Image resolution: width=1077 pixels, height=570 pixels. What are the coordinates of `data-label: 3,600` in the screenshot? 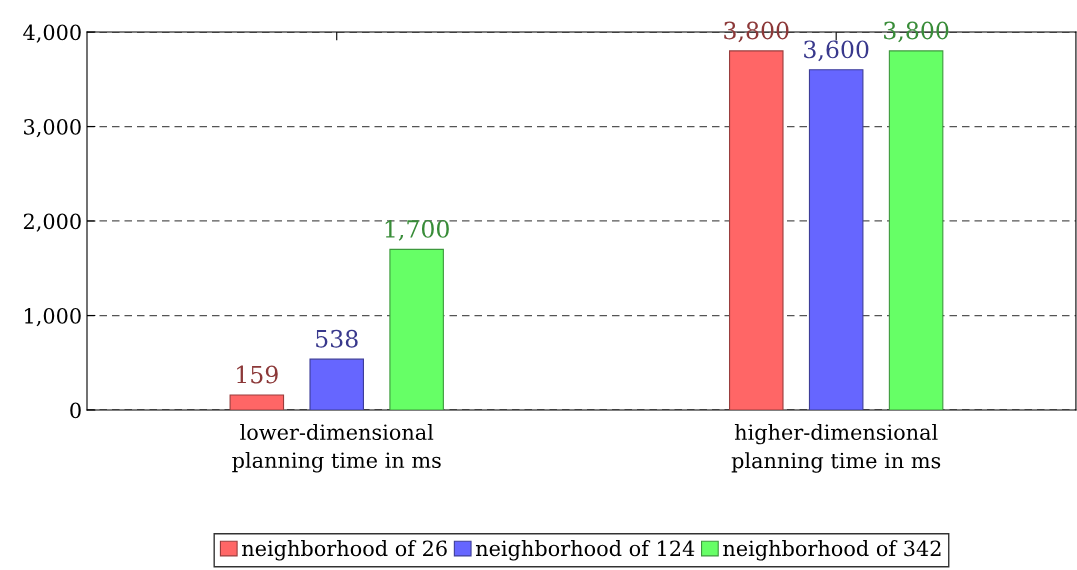 It's located at (836, 51).